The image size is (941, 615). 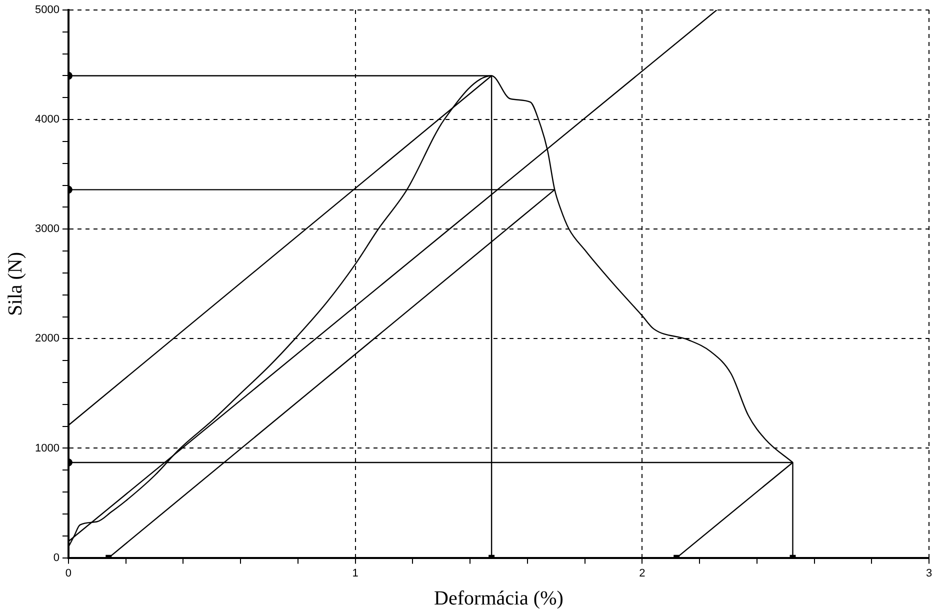 I want to click on y-tick-label: 2000, so click(x=47, y=338).